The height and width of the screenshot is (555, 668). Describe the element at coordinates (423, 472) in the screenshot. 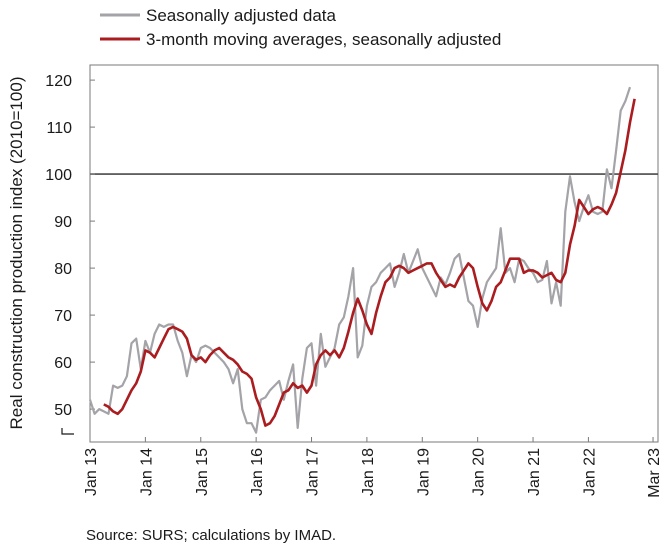

I see `x-tick-label: Jan 19` at that location.